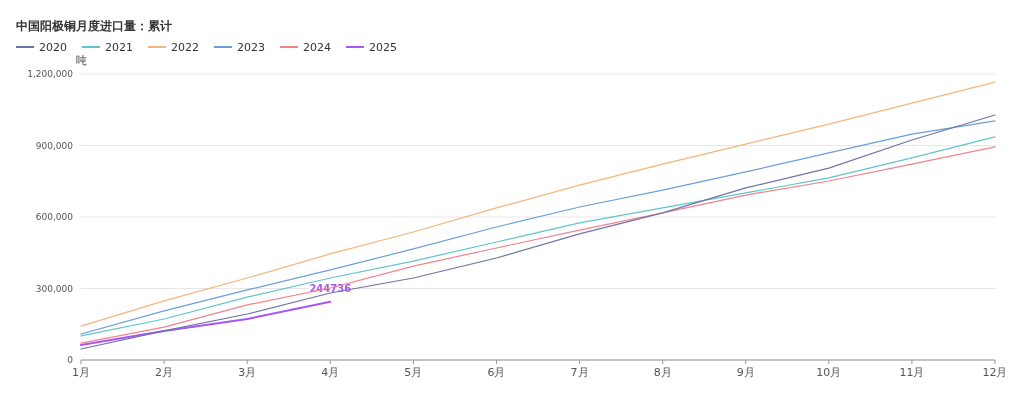 Image resolution: width=1024 pixels, height=399 pixels. Describe the element at coordinates (330, 372) in the screenshot. I see `x-tick-label: 4月` at that location.